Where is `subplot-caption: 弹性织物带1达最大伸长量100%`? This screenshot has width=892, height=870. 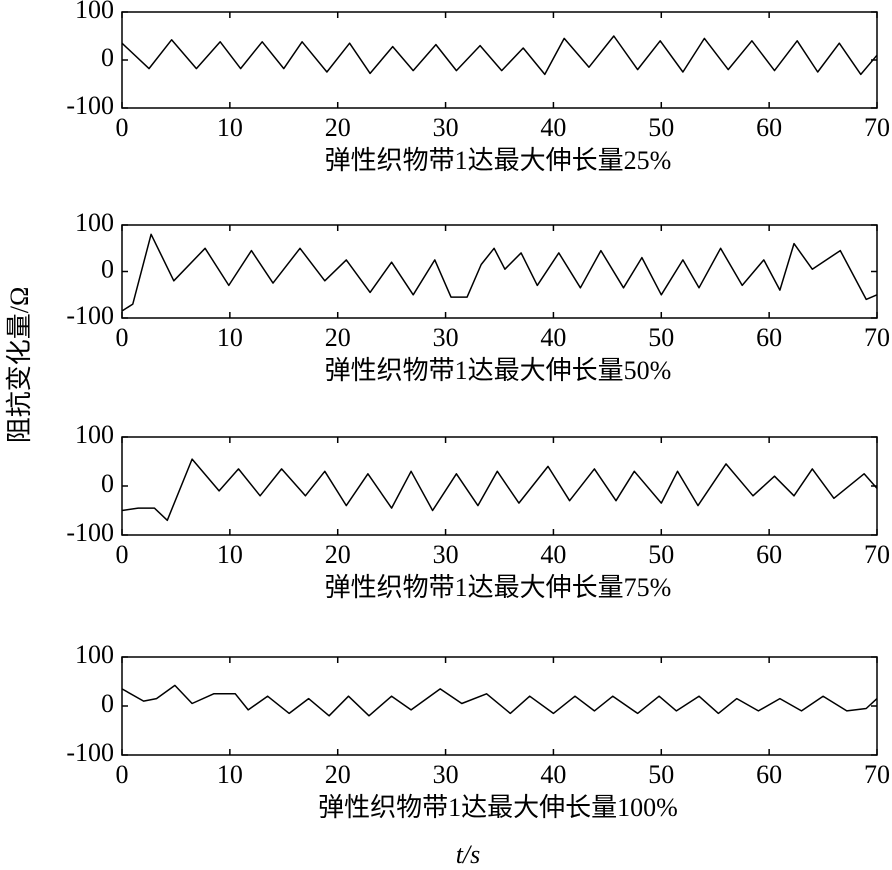
subplot-caption: 弹性织物带1达最大伸长量100% is located at coordinates (498, 807).